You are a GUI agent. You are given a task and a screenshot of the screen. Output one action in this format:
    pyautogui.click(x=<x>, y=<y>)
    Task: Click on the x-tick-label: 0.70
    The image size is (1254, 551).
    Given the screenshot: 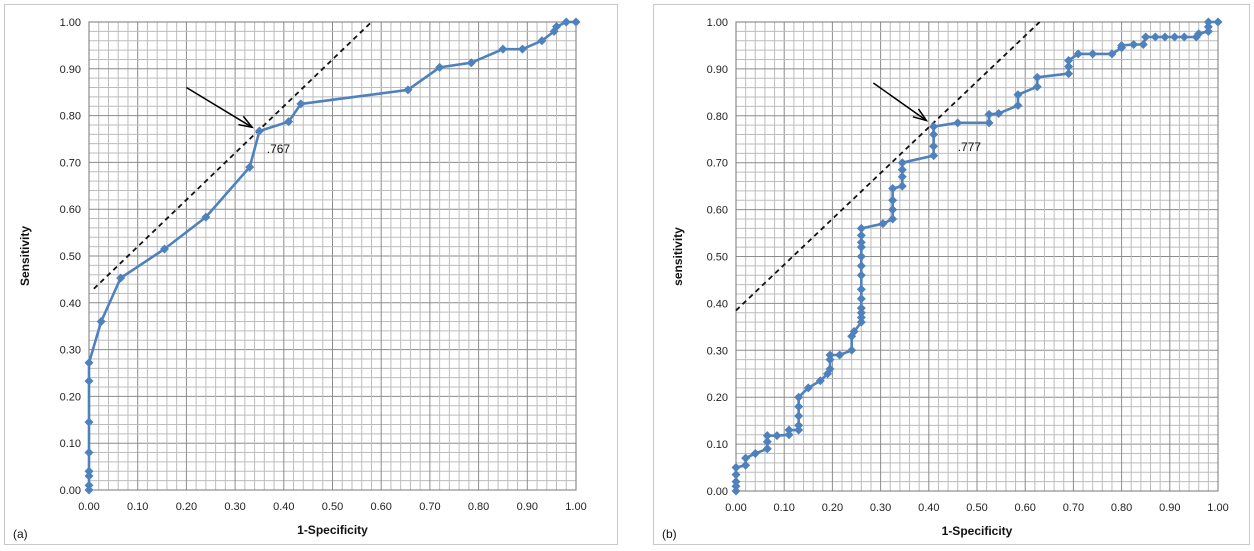 What is the action you would take?
    pyautogui.click(x=429, y=507)
    